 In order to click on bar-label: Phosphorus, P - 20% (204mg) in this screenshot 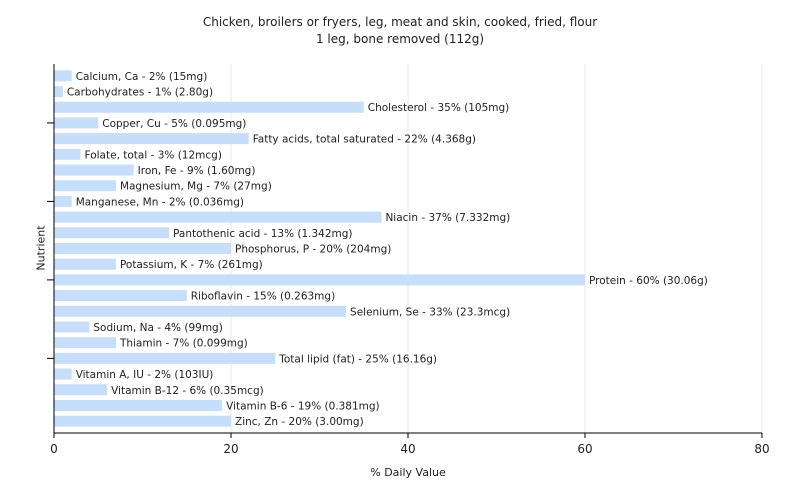, I will do `click(313, 250)`.